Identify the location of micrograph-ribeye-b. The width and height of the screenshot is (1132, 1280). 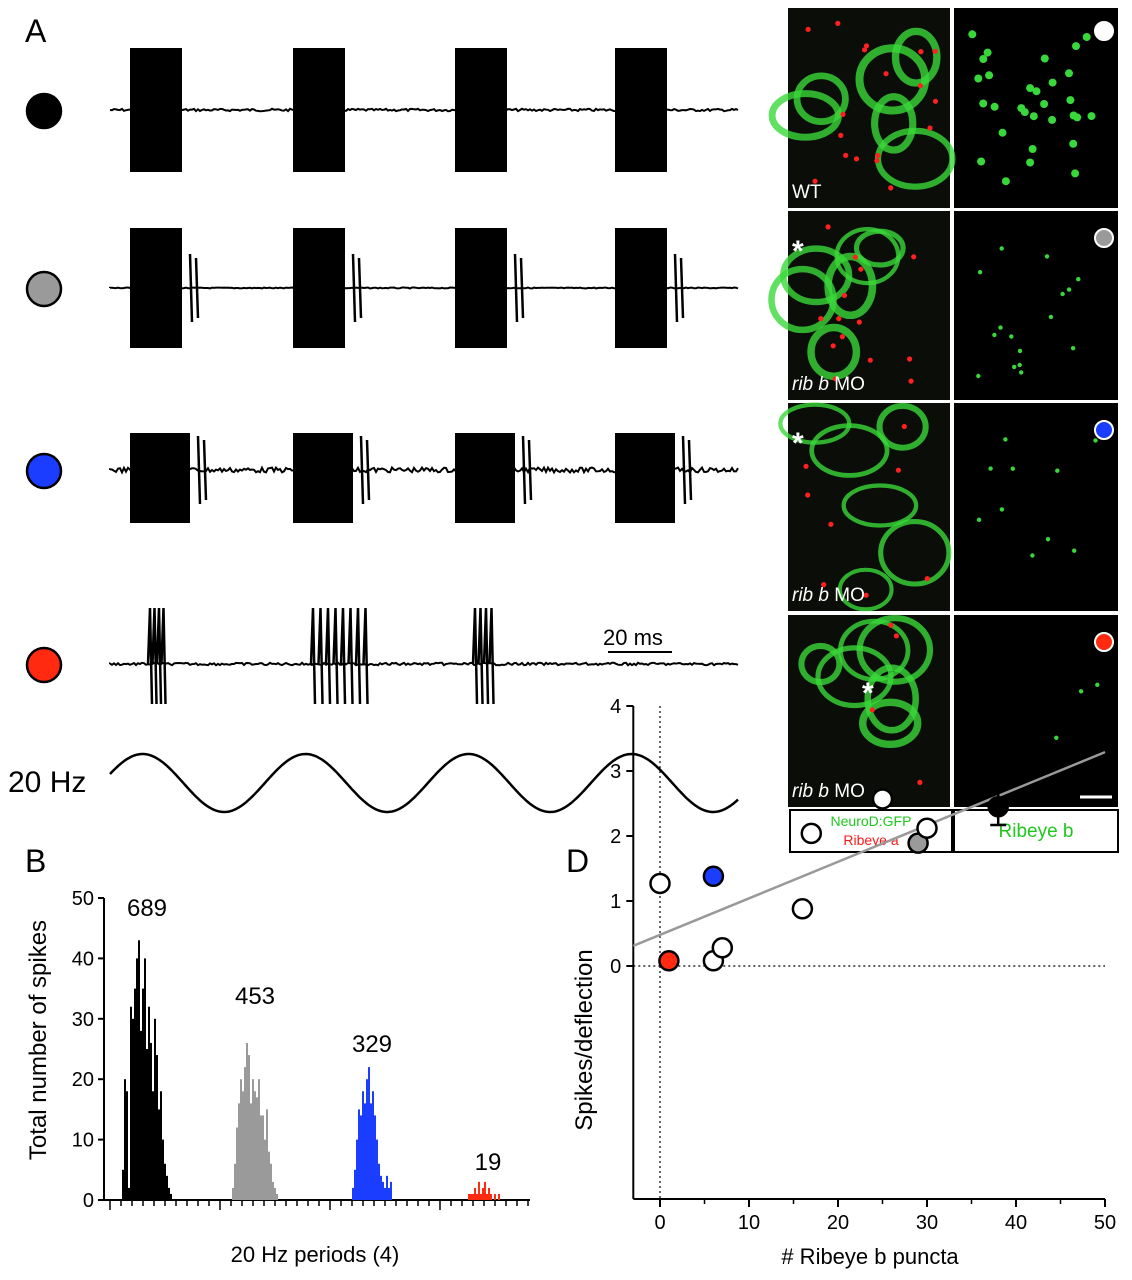
(1036, 507).